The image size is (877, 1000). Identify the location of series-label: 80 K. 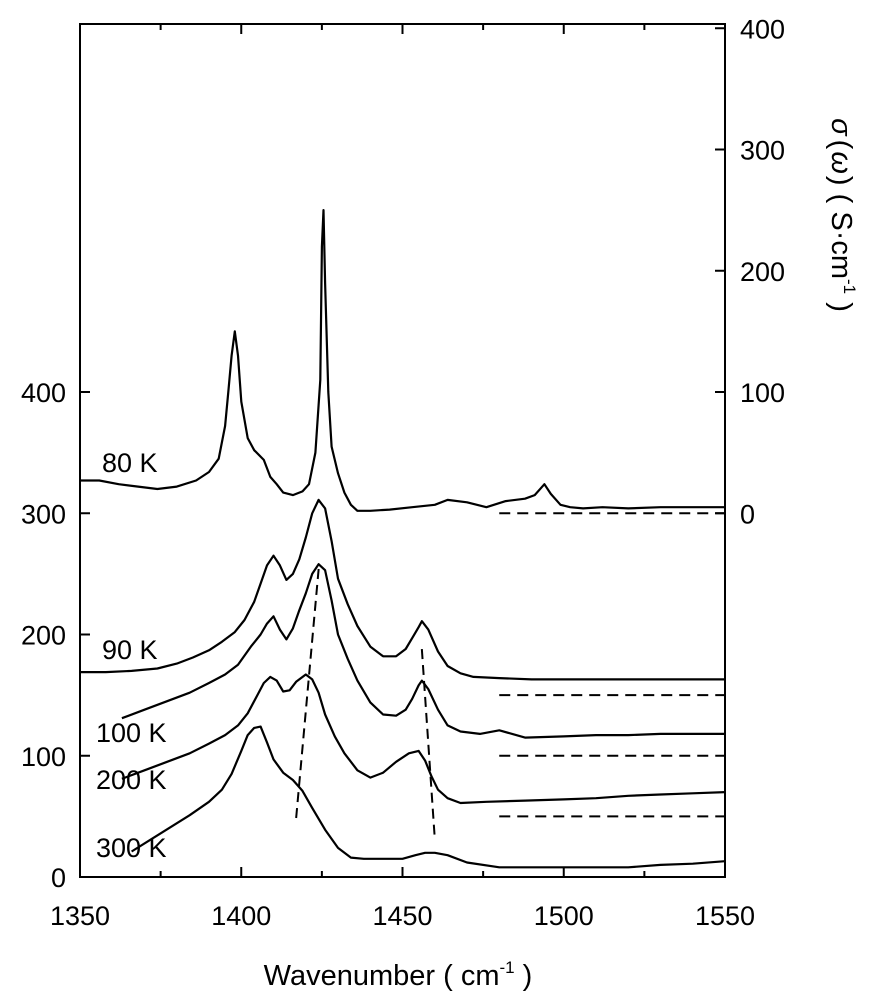
(130, 463).